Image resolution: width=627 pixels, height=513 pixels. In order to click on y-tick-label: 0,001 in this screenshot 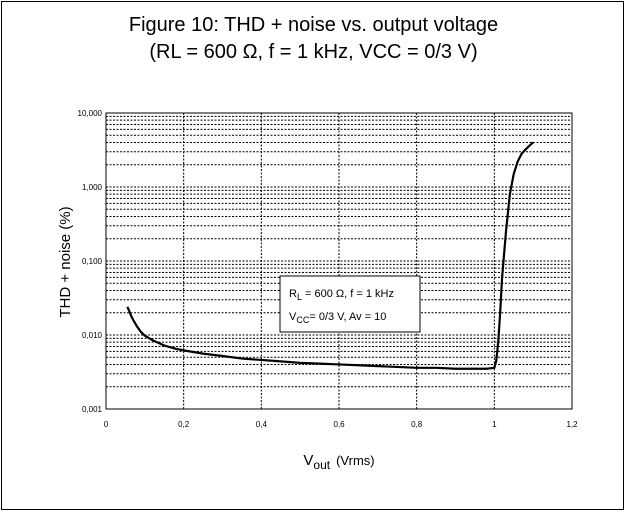, I will do `click(92, 409)`.